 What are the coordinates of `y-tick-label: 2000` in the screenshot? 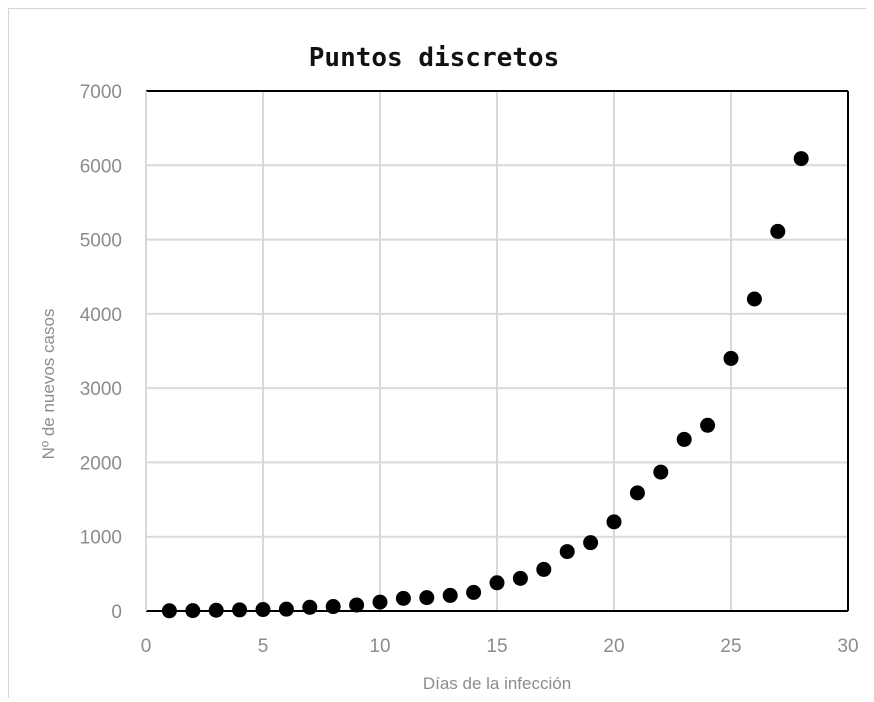 It's located at (101, 463).